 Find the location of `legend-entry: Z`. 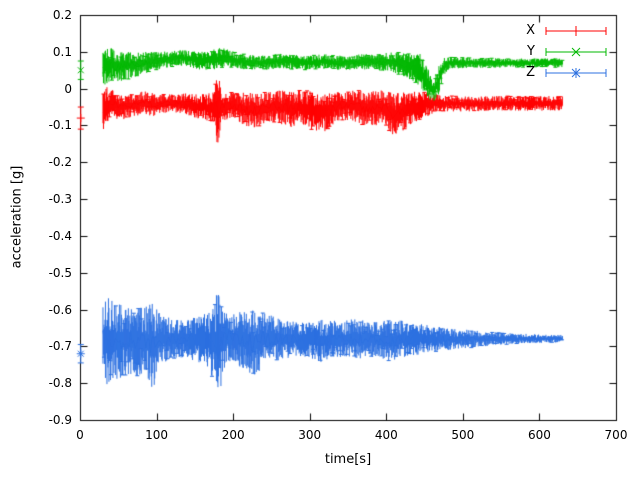

legend-entry: Z is located at coordinates (566, 72).